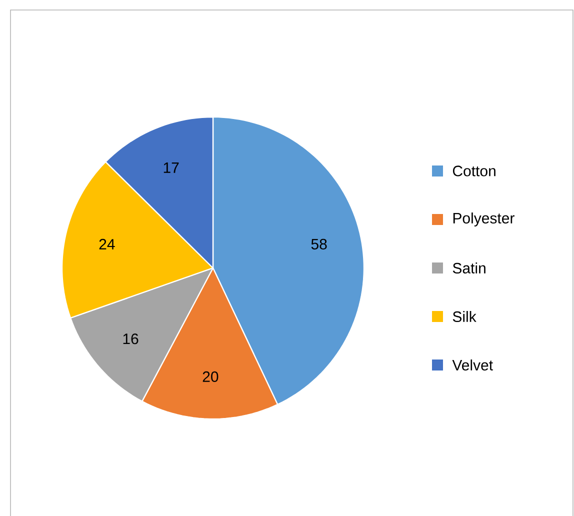 The width and height of the screenshot is (574, 516). What do you see at coordinates (130, 338) in the screenshot?
I see `data-label: 16` at bounding box center [130, 338].